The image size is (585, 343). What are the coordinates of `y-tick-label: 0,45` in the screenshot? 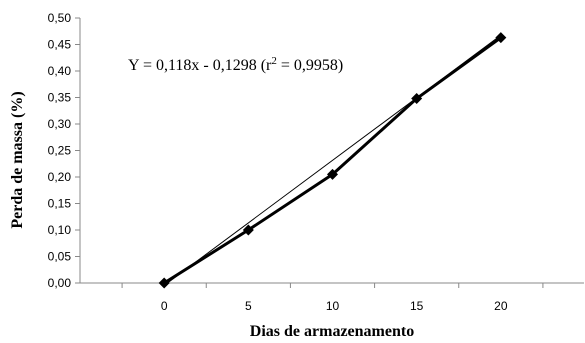 It's located at (60, 45).